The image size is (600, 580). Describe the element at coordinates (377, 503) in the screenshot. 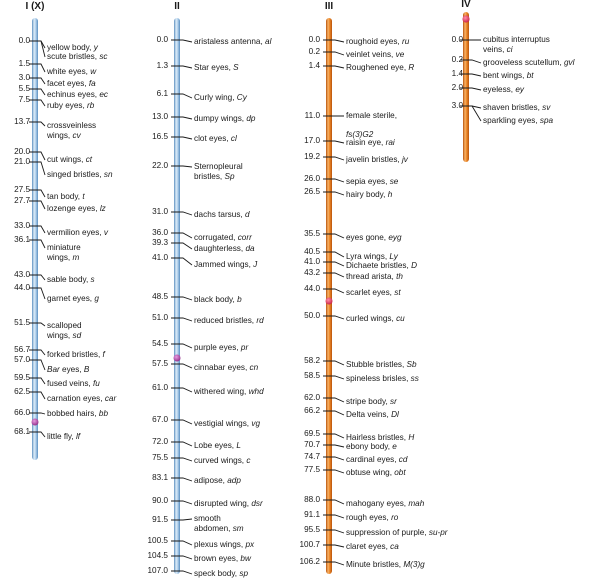

I see `gene-name: mahogany eyes,` at that location.